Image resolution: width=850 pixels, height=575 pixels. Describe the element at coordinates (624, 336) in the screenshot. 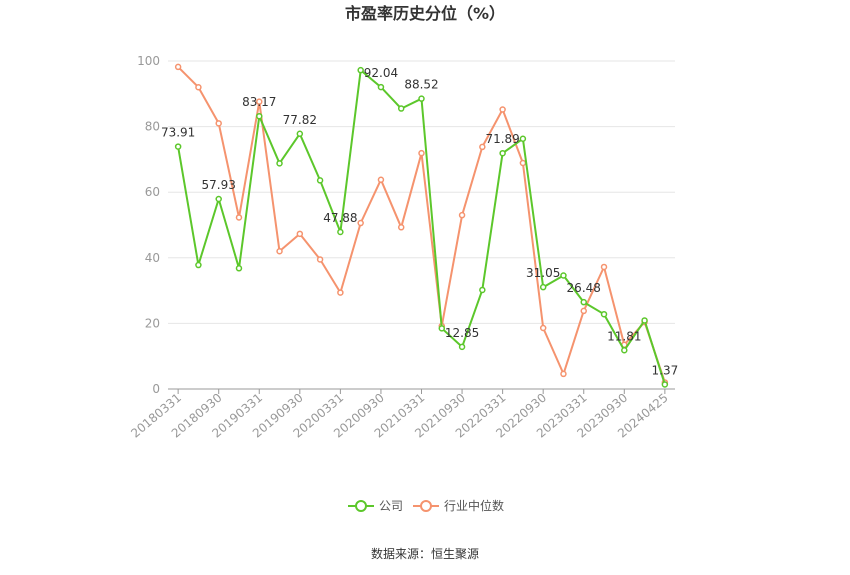

I see `data-label-22: 11.81` at that location.